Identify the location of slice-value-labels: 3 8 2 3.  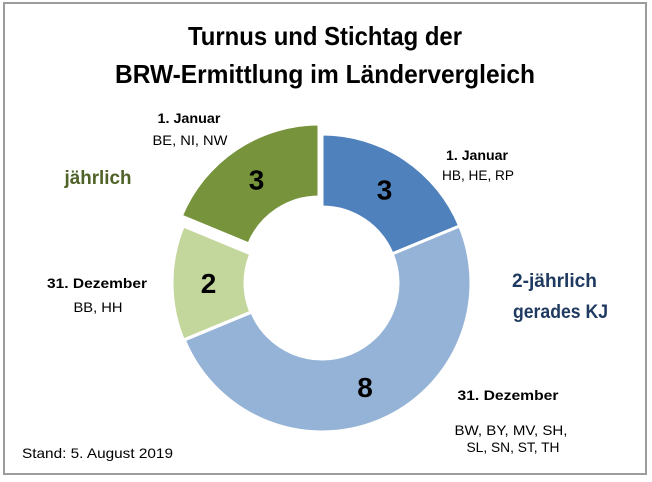
(297, 283).